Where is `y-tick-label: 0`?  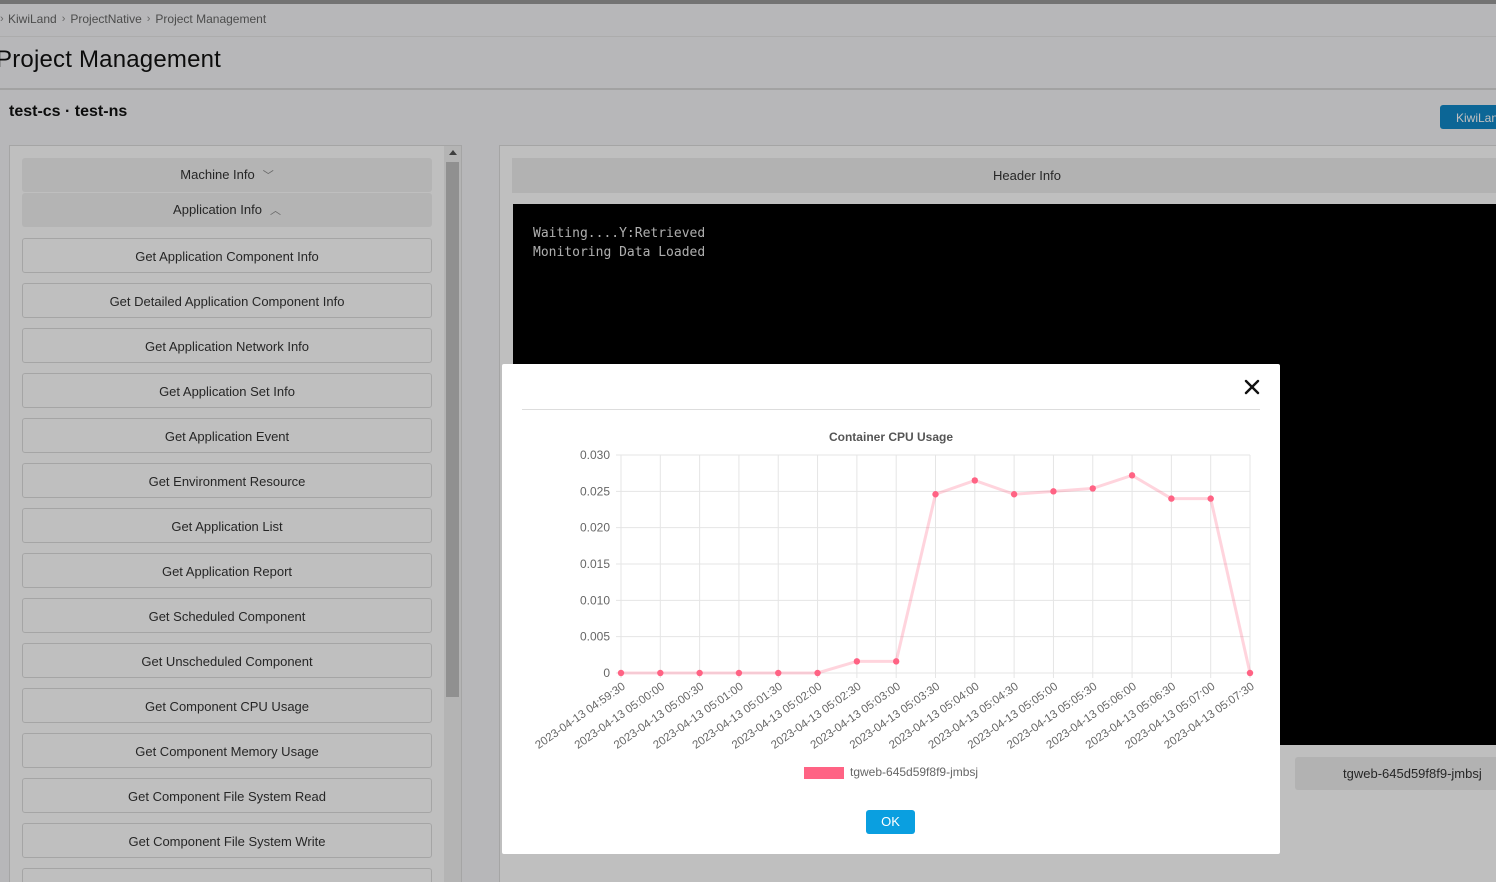
y-tick-label: 0 is located at coordinates (606, 673).